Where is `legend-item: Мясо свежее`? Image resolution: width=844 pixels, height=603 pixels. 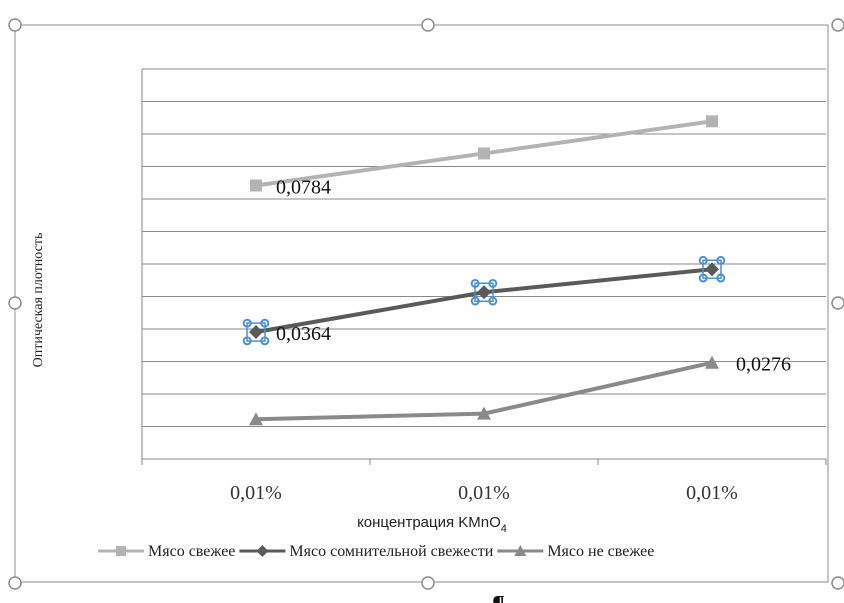
legend-item: Мясо свежее is located at coordinates (166, 551).